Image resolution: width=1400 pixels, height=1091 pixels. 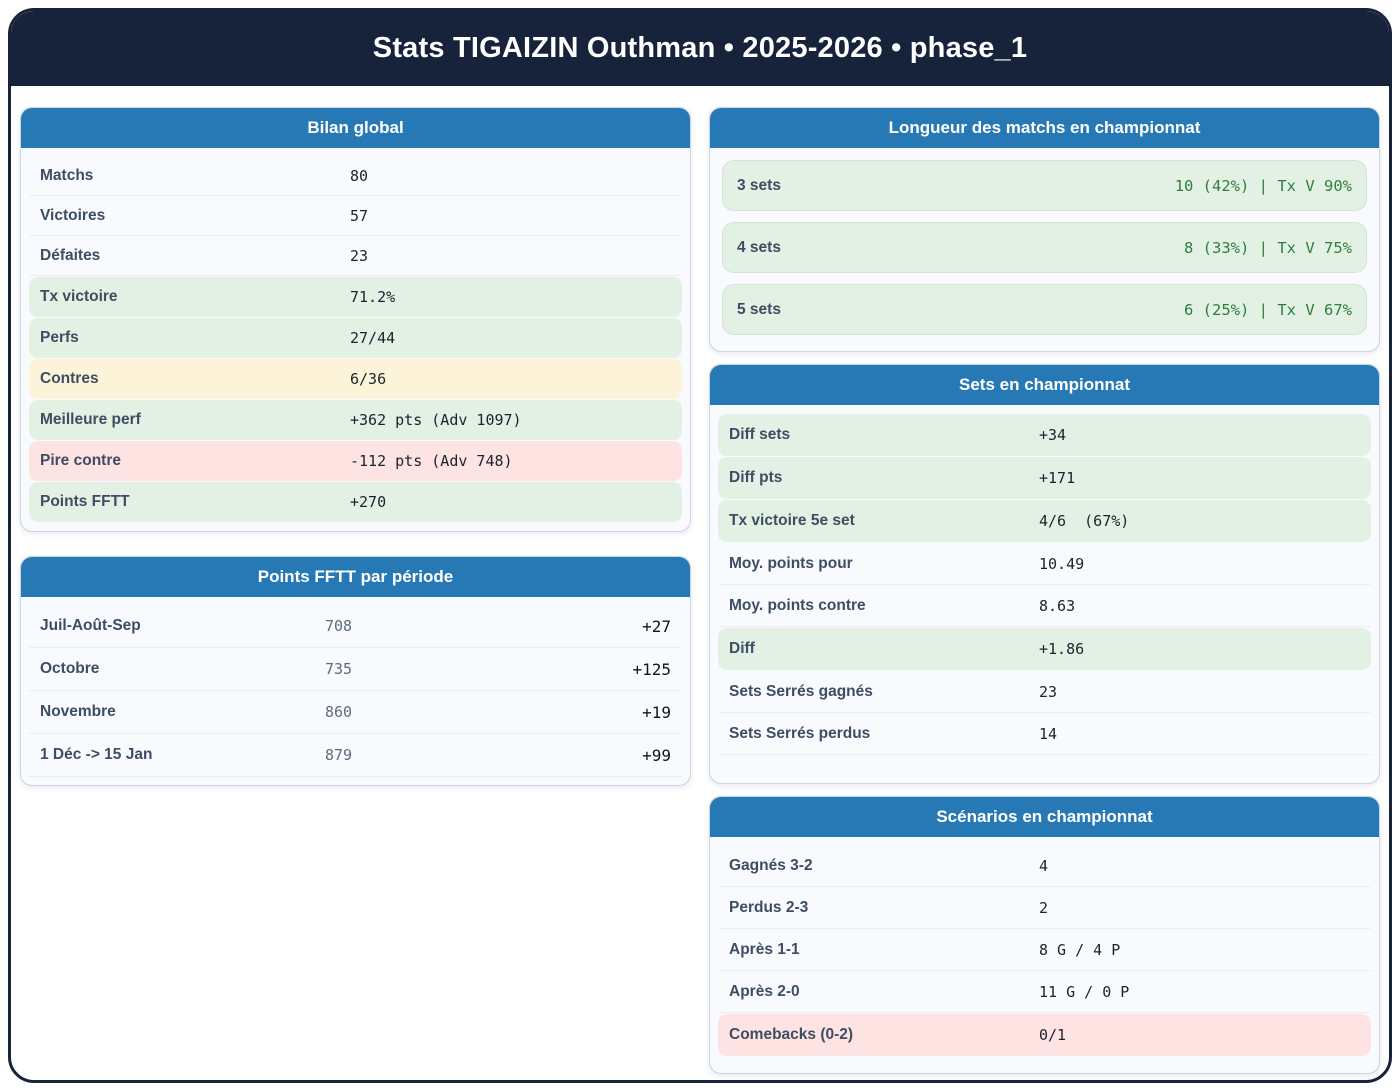 I want to click on stat-row: Tx victoire 71.2%, so click(x=355, y=297).